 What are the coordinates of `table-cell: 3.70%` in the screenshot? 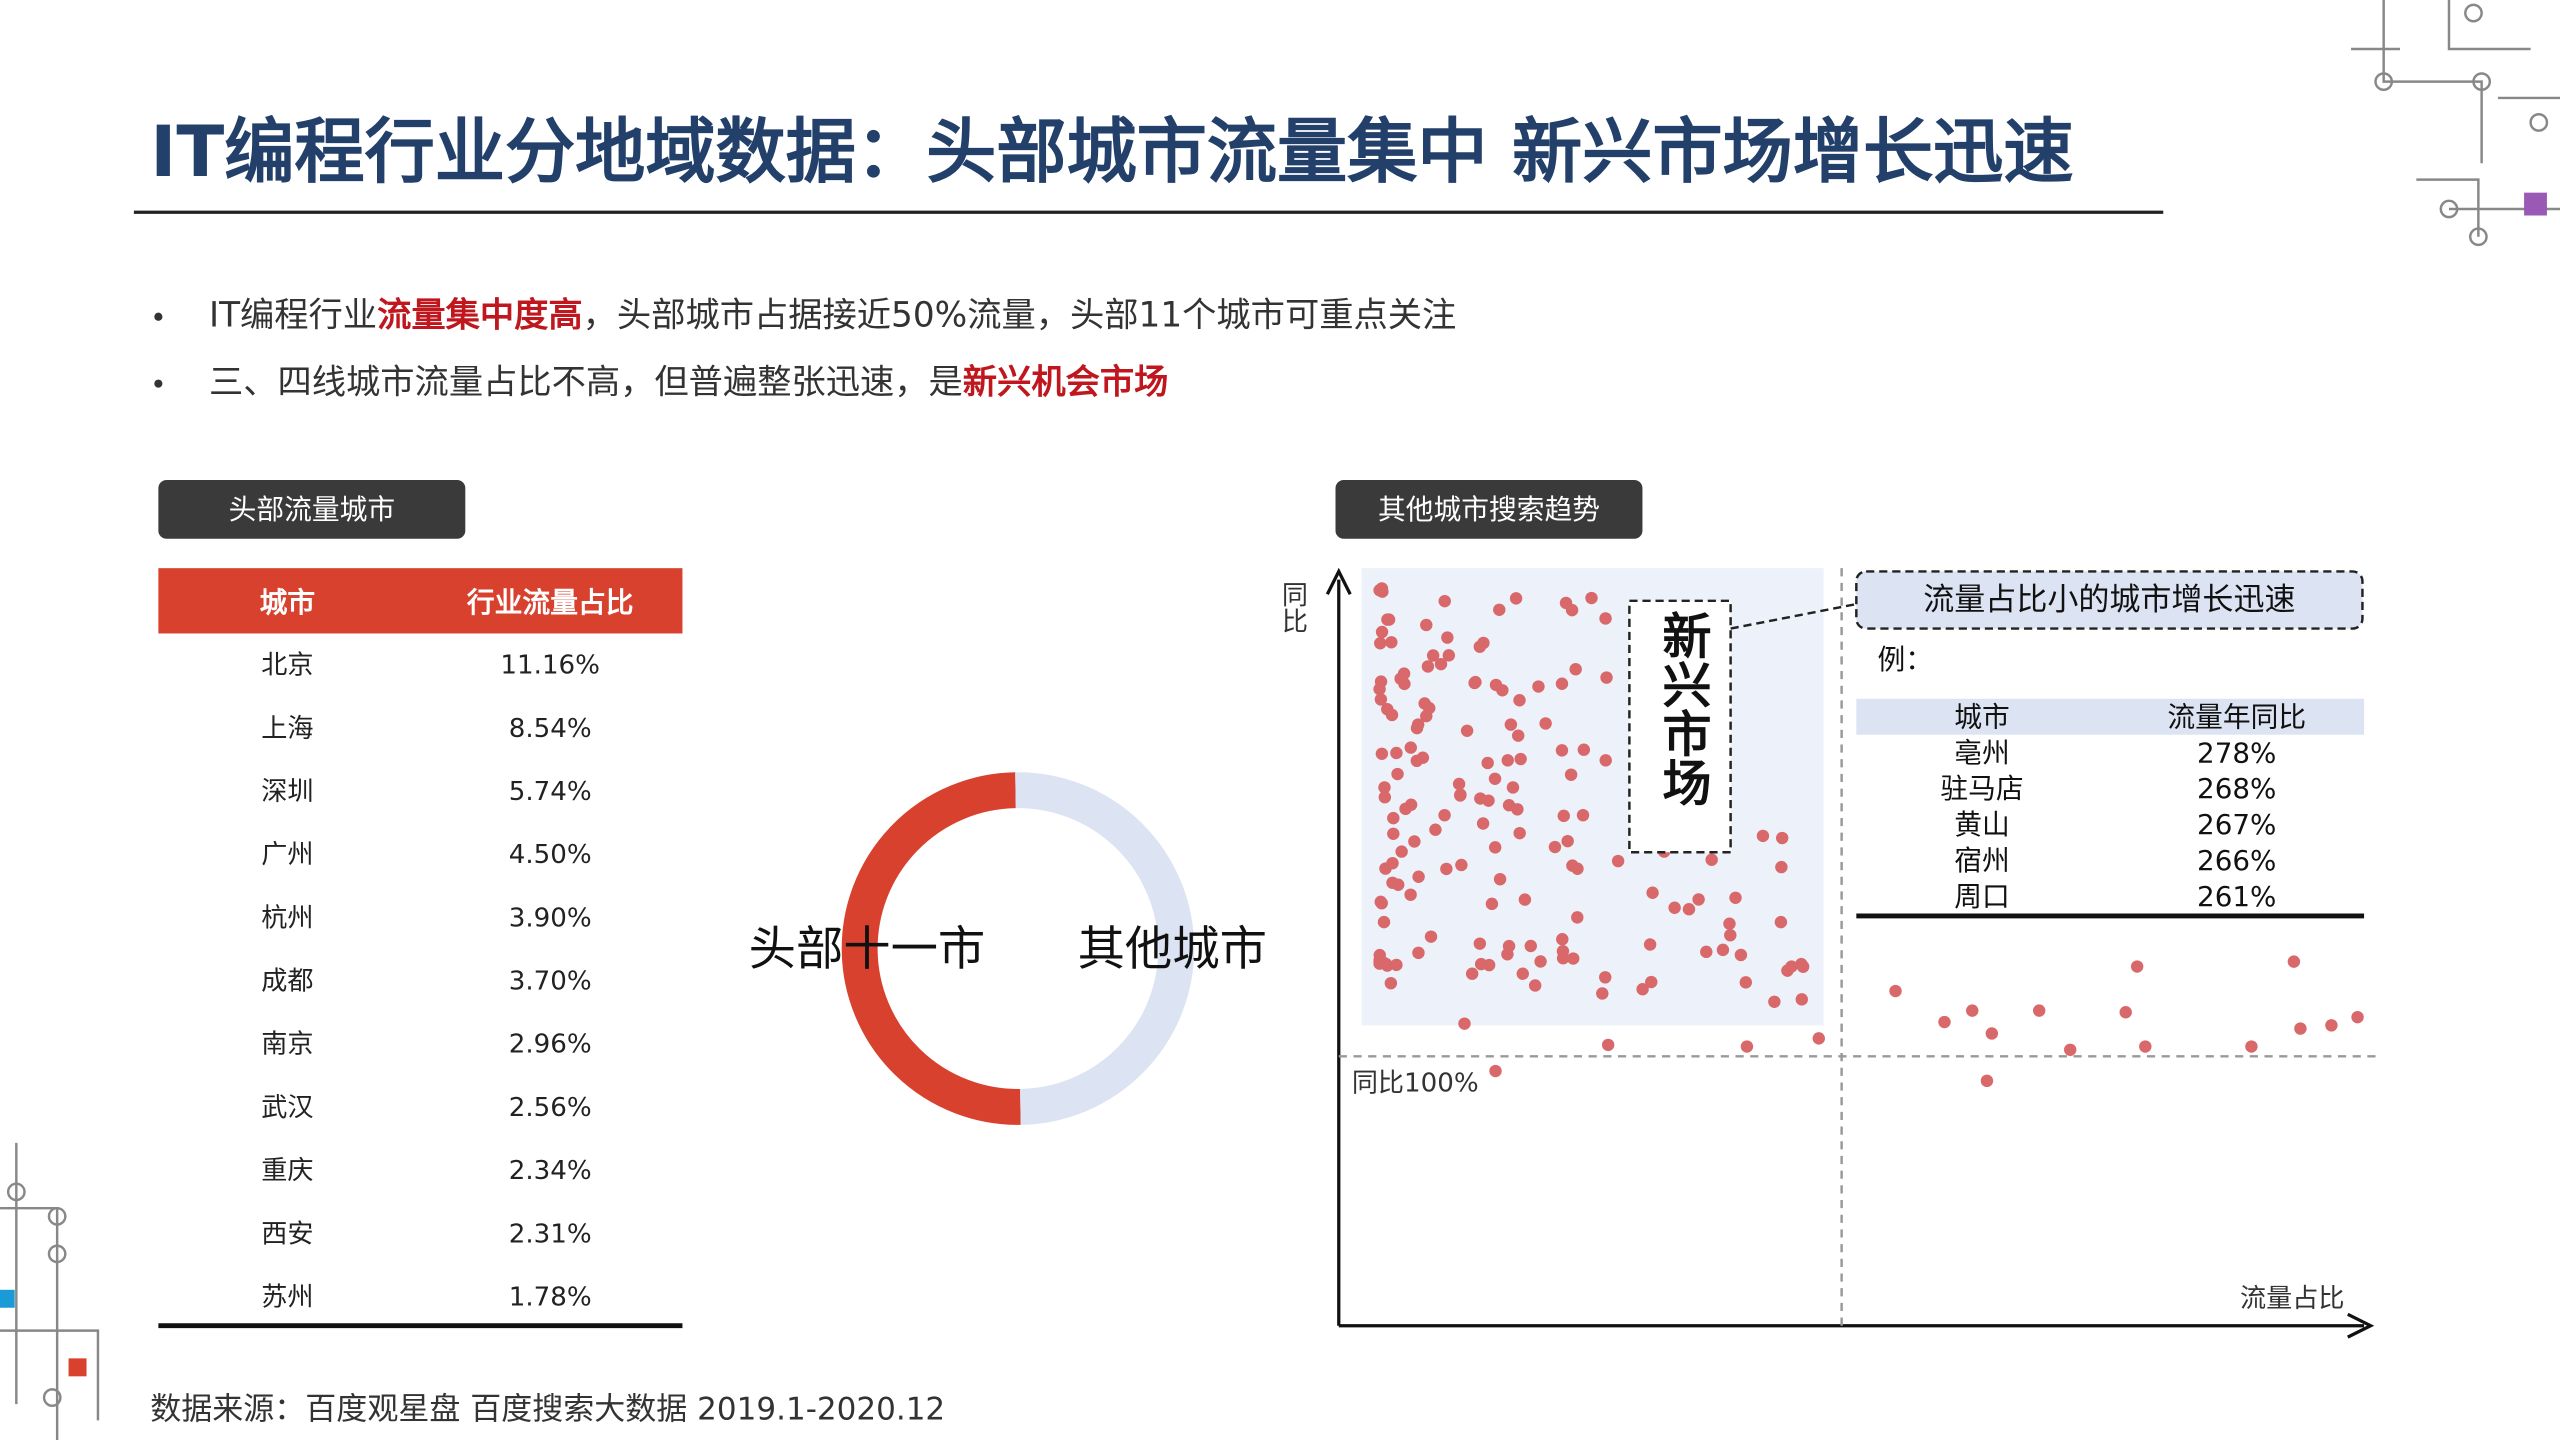 It's located at (550, 982).